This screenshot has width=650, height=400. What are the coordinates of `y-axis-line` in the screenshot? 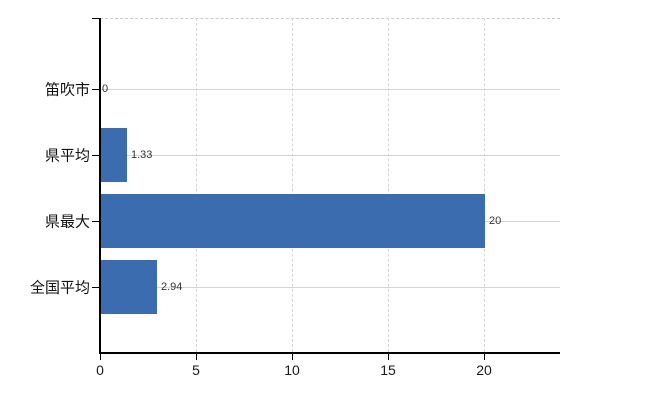 It's located at (100, 185).